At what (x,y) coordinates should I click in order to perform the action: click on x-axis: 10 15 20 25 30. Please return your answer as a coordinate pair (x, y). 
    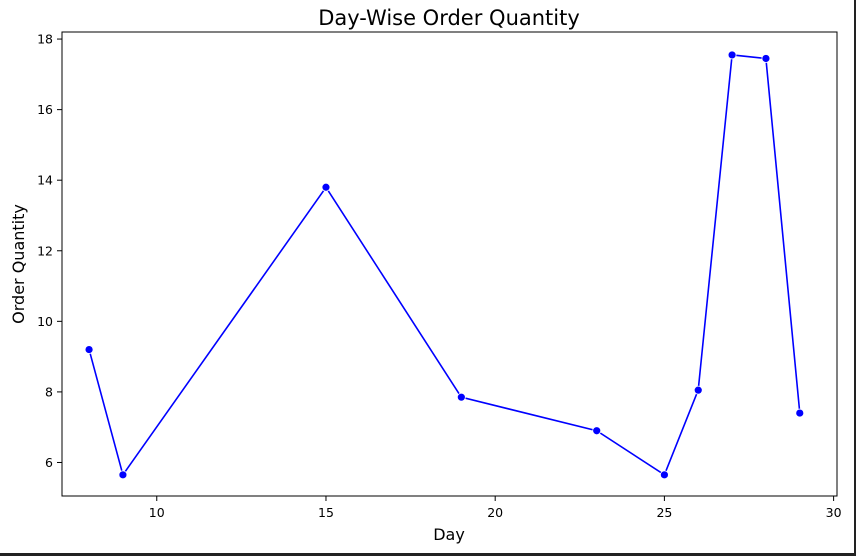
    Looking at the image, I should click on (495, 508).